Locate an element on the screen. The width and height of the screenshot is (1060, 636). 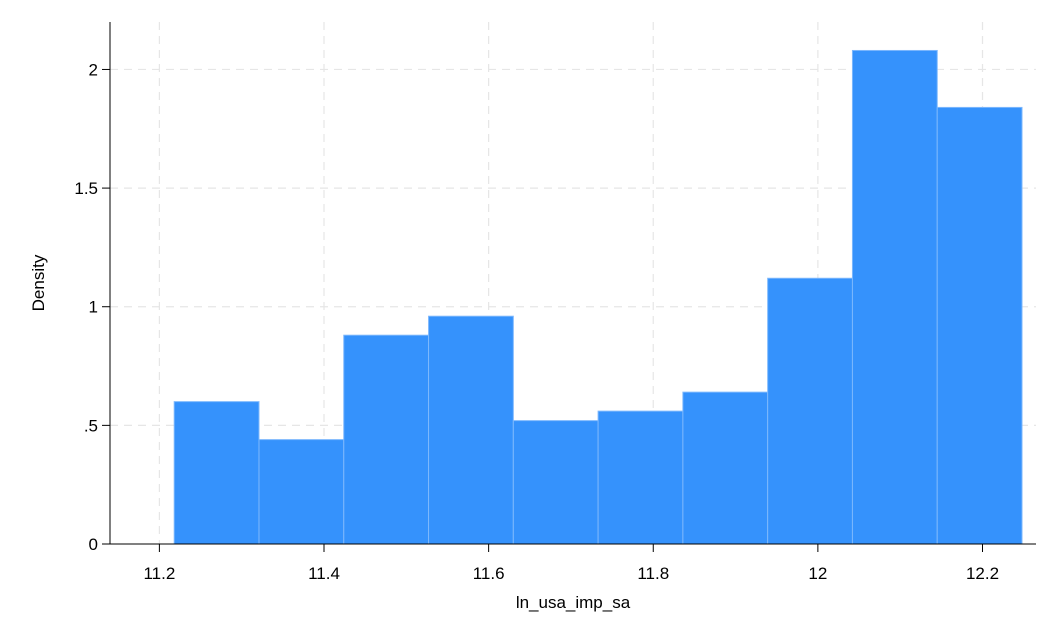
y-tick-label-3: 1.5 is located at coordinates (86, 188).